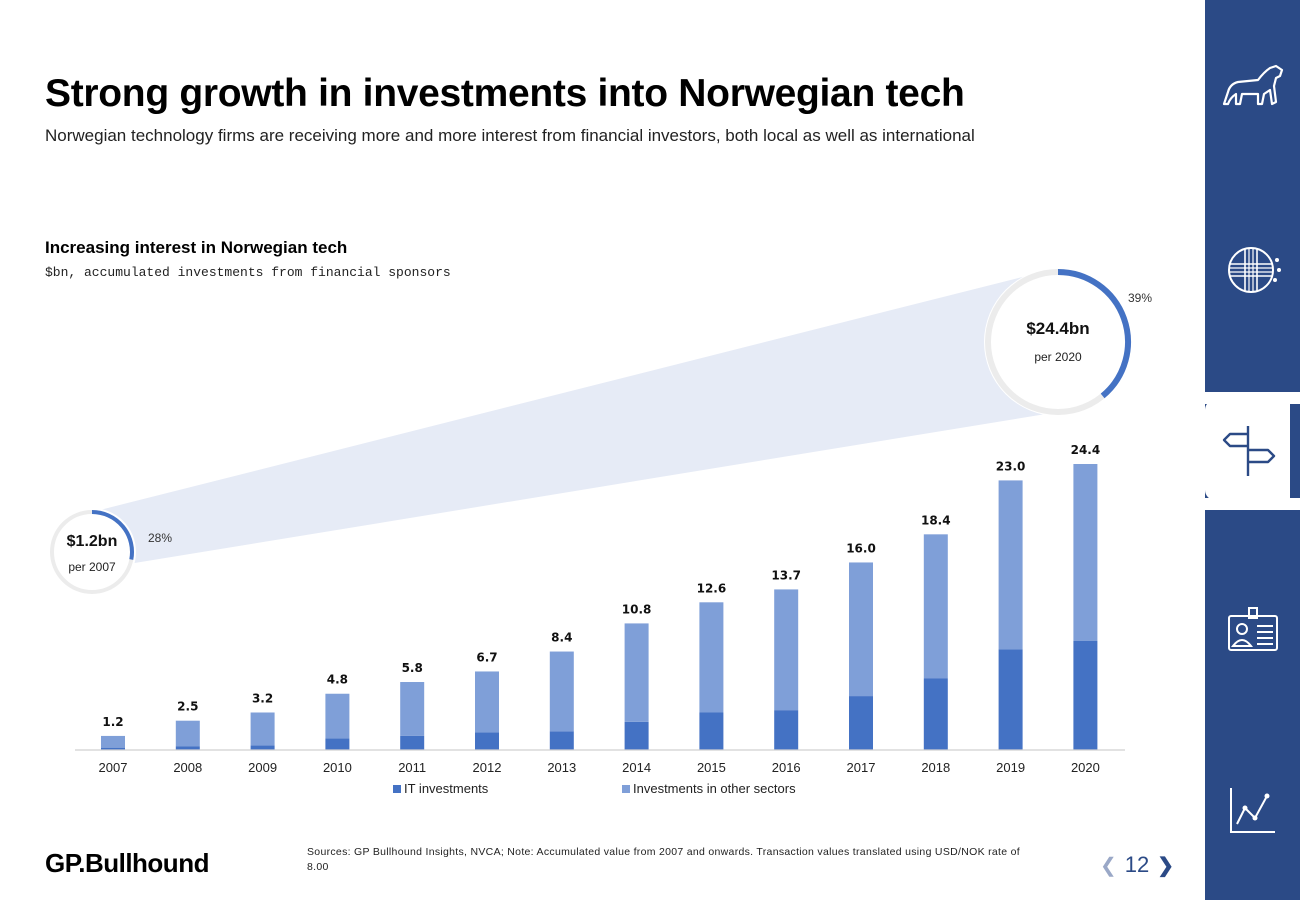  What do you see at coordinates (561, 691) in the screenshot?
I see `bar-other-2013` at bounding box center [561, 691].